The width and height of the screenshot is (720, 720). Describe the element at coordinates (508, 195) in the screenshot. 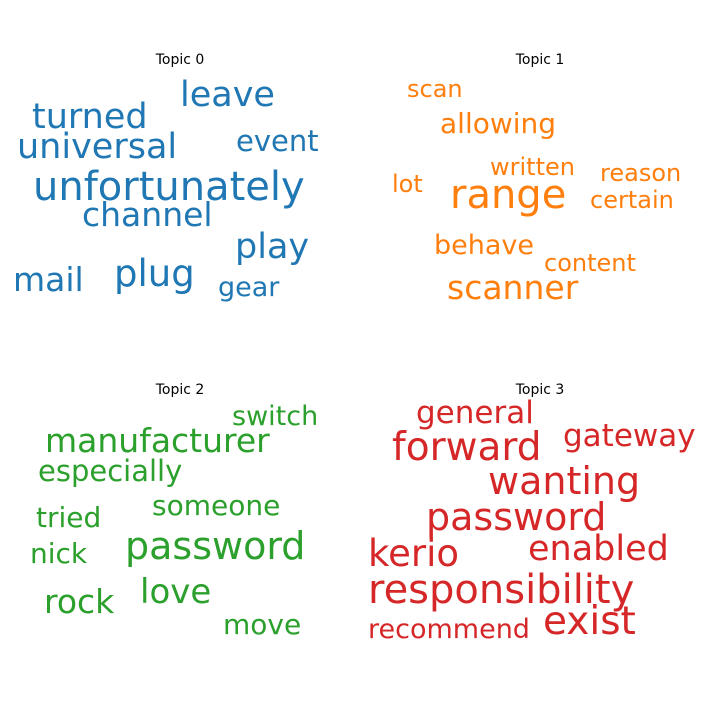

I see `topic-1-word-range: range` at that location.